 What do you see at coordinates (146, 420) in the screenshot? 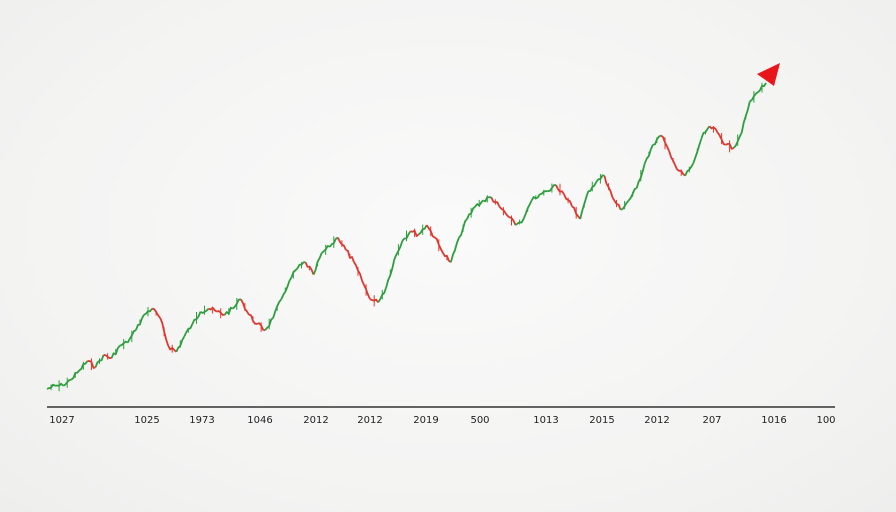
I see `x-tick-label: 1025` at bounding box center [146, 420].